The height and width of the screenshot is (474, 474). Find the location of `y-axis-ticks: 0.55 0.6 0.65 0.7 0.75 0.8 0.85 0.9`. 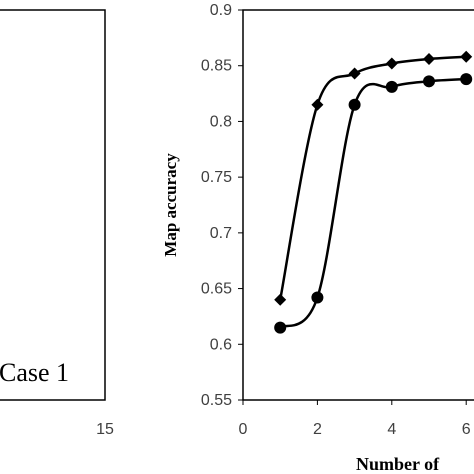

y-axis-ticks: 0.55 0.6 0.65 0.7 0.75 0.8 0.85 0.9 is located at coordinates (222, 205).